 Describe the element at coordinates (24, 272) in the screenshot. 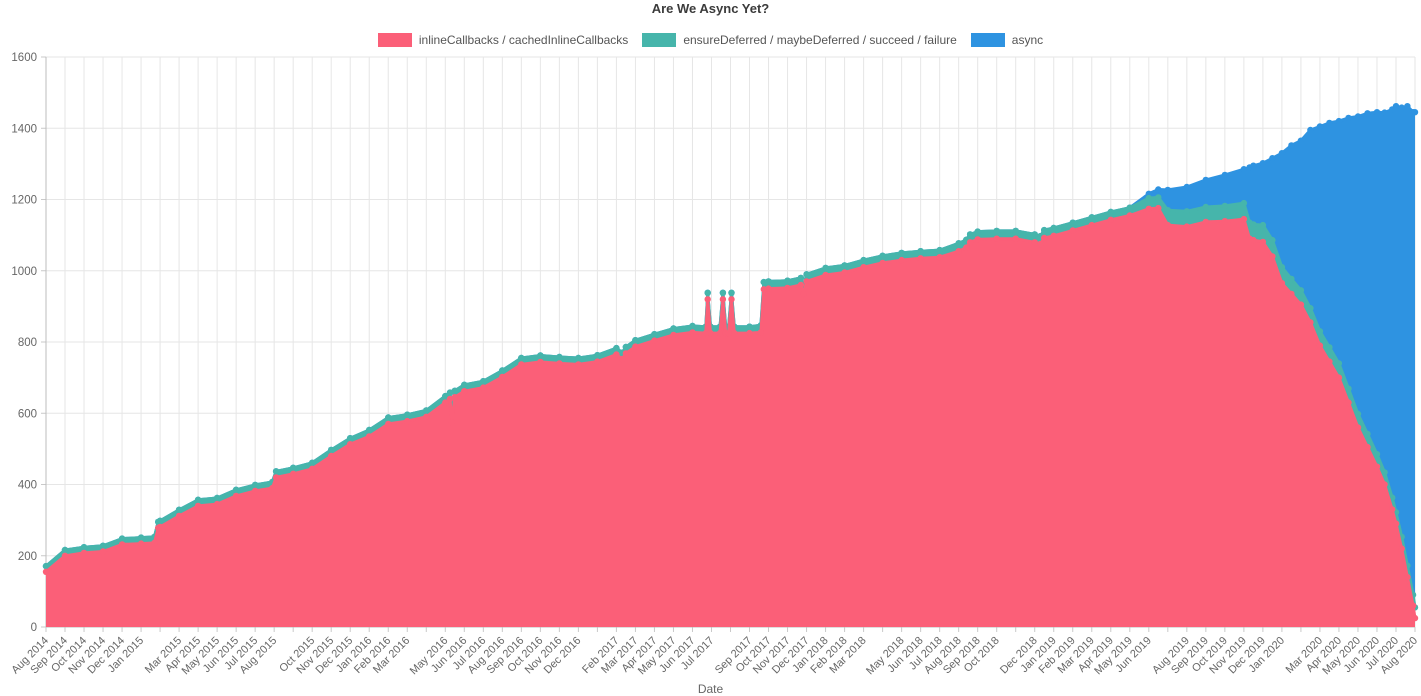

I see `svg-text: 1000` at that location.